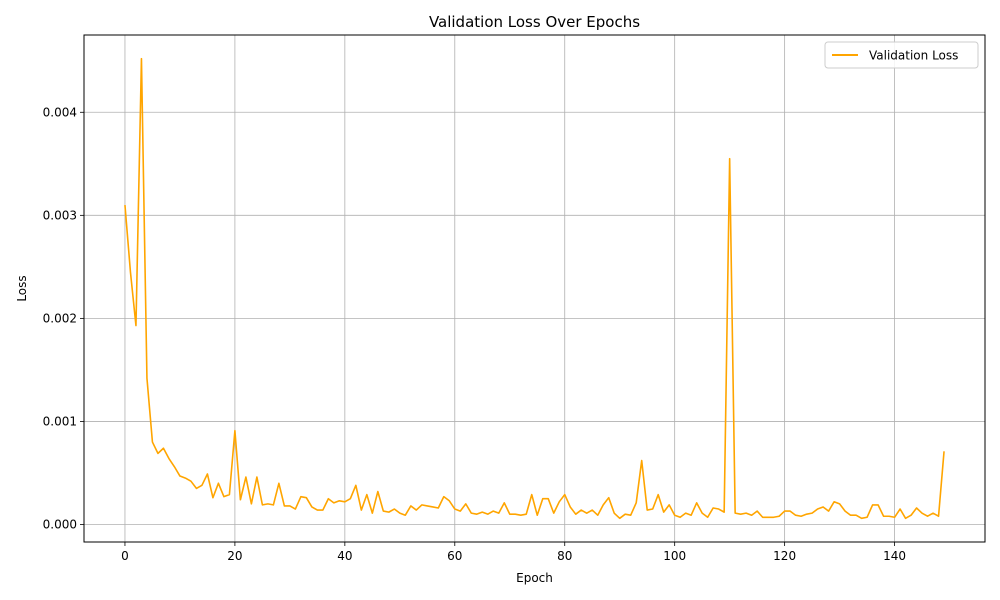 The height and width of the screenshot is (600, 1000). Describe the element at coordinates (534, 22) in the screenshot. I see `chart-title: Validation Loss Over Epochs` at that location.